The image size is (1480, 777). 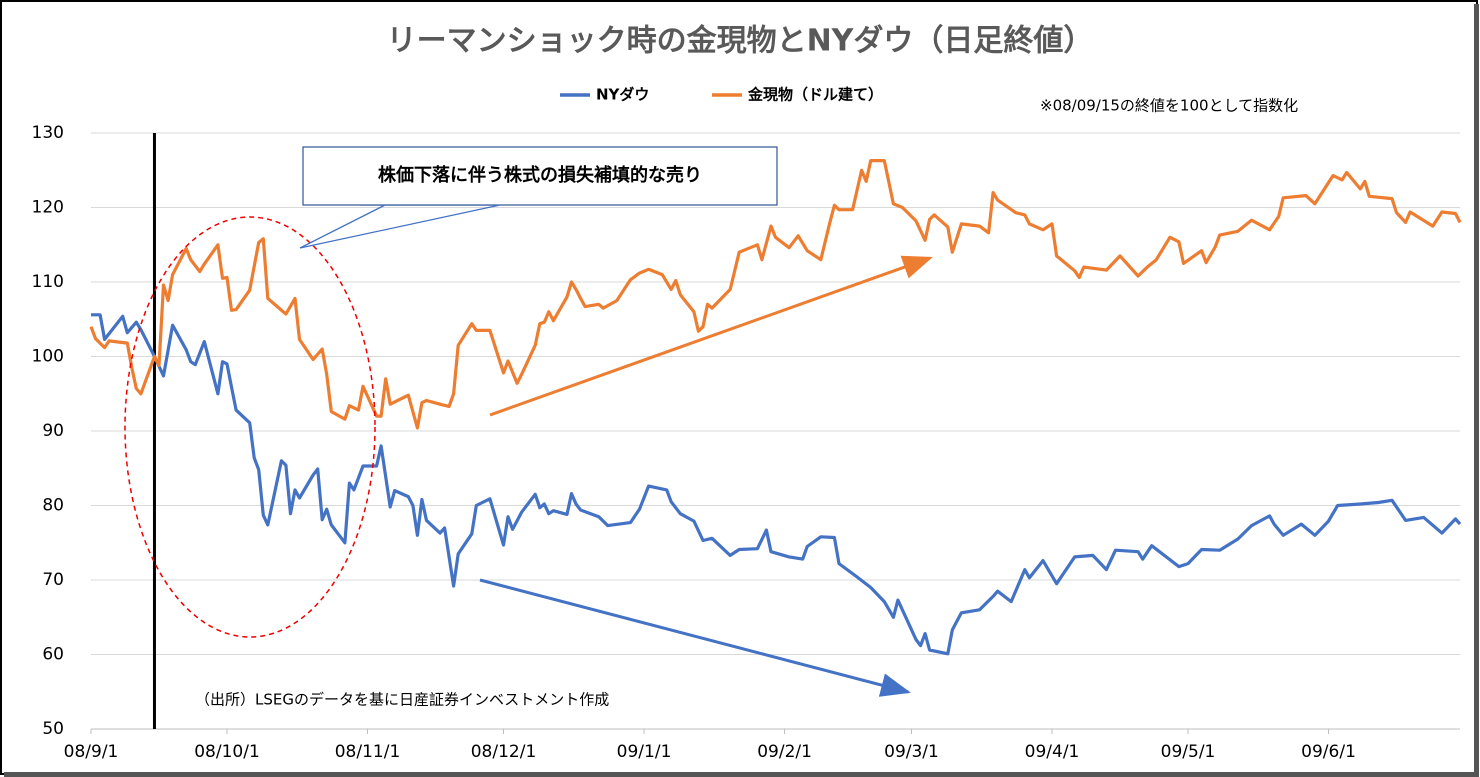 What do you see at coordinates (53, 580) in the screenshot?
I see `y-tick-label: 70` at bounding box center [53, 580].